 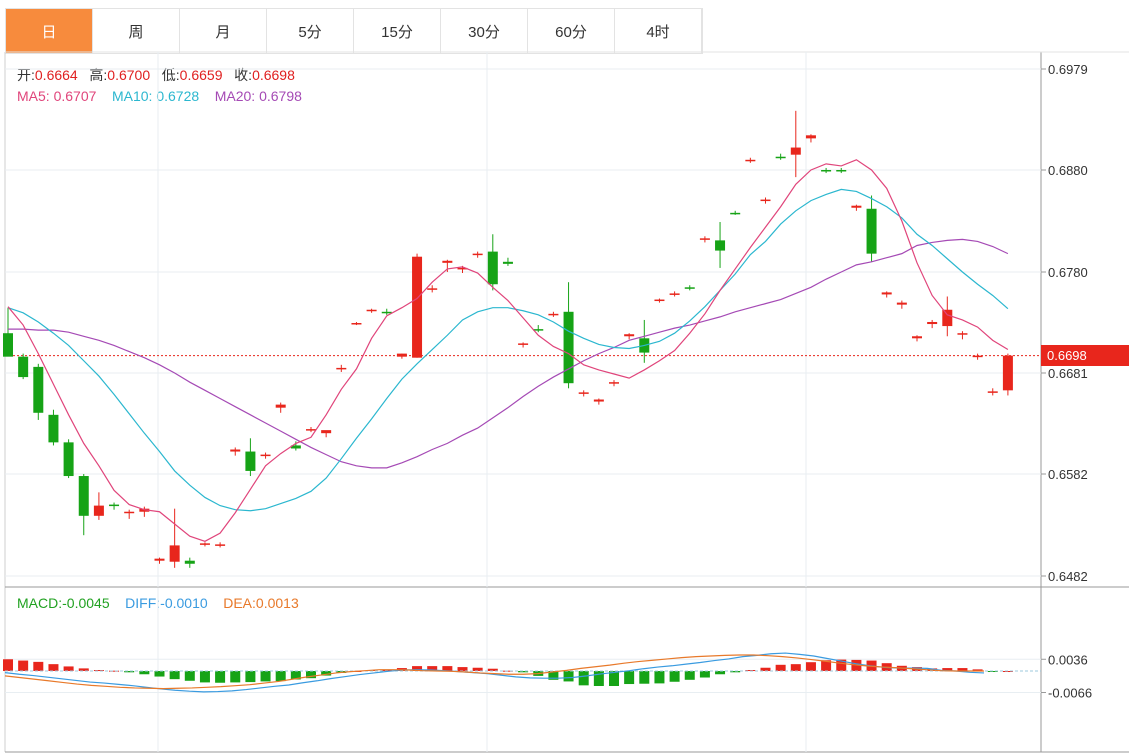 What do you see at coordinates (143, 603) in the screenshot?
I see `diff-label: DIFF:` at bounding box center [143, 603].